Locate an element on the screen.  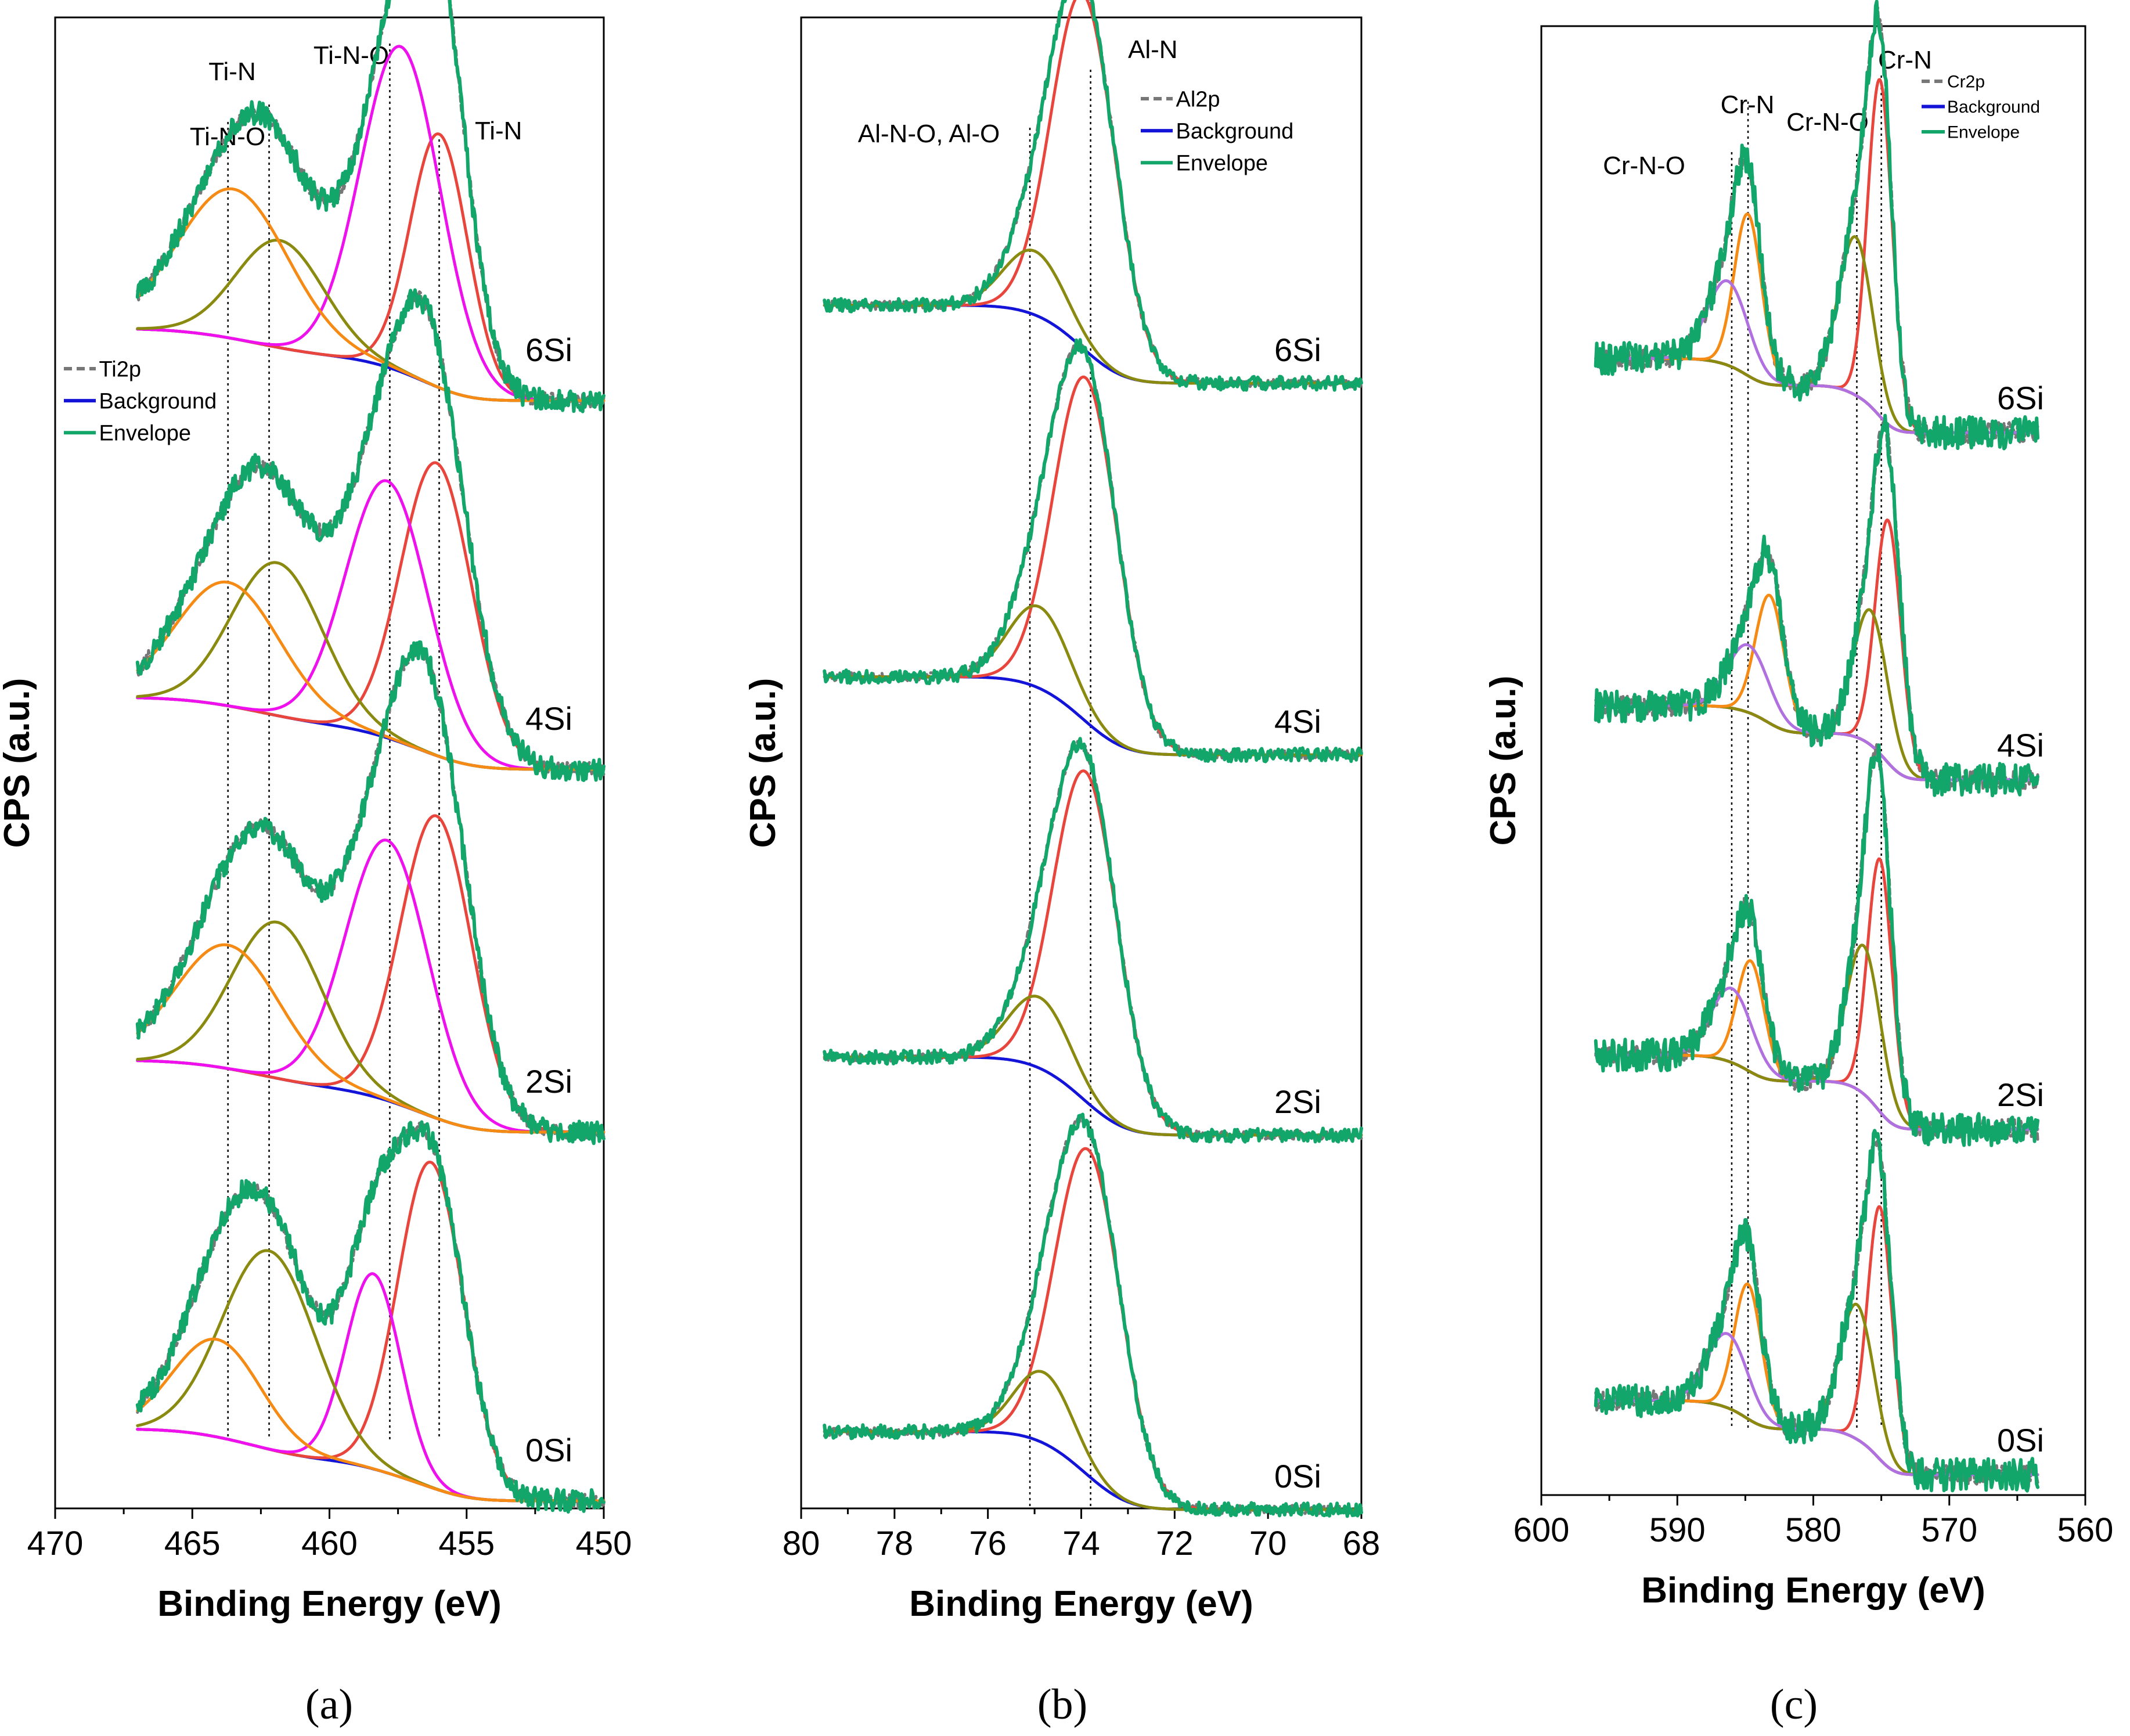
panel-caption: (b) is located at coordinates (1062, 1704).